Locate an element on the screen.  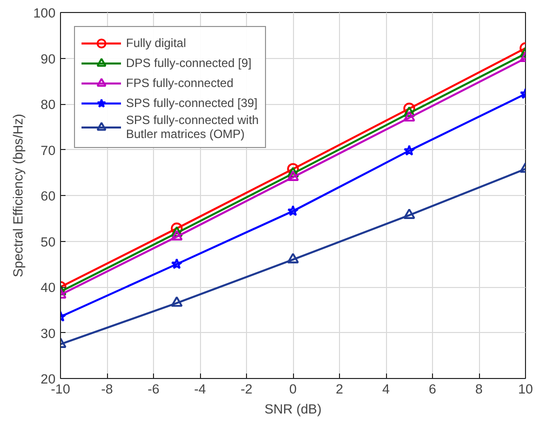
legend-label: Fully digital is located at coordinates (156, 43).